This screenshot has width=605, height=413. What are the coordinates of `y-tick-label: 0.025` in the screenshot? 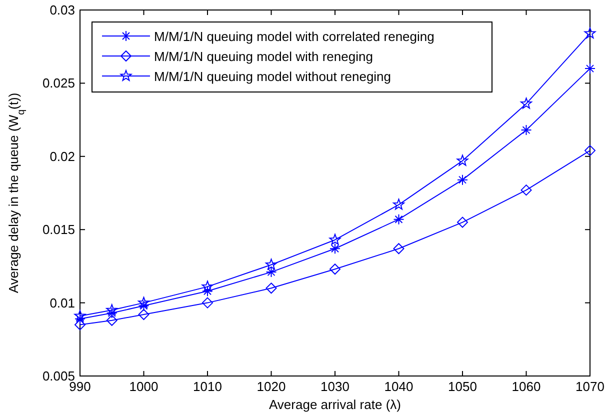 It's located at (58, 83).